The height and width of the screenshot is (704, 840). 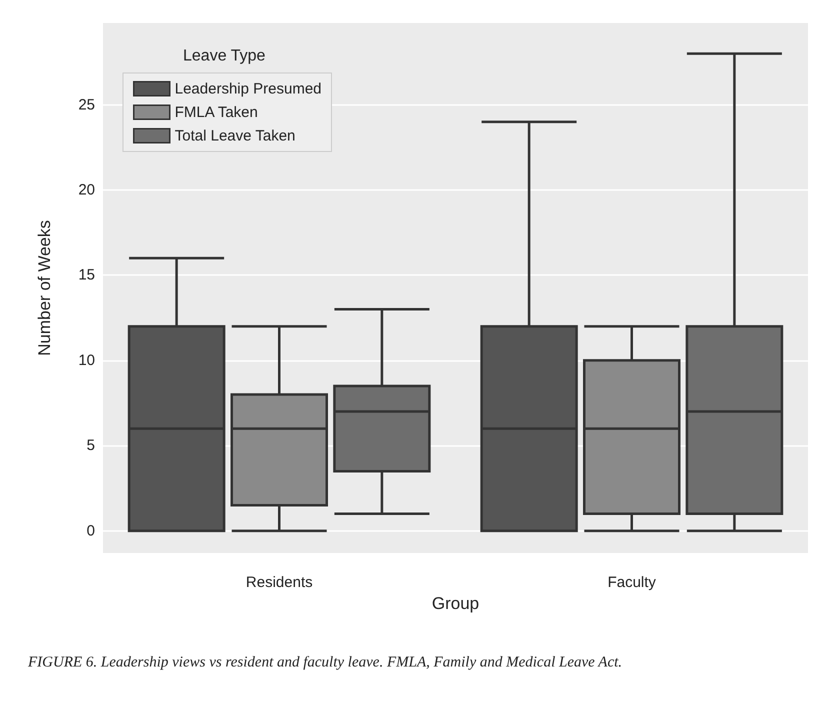 I want to click on x-tick-label: Residents, so click(x=279, y=582).